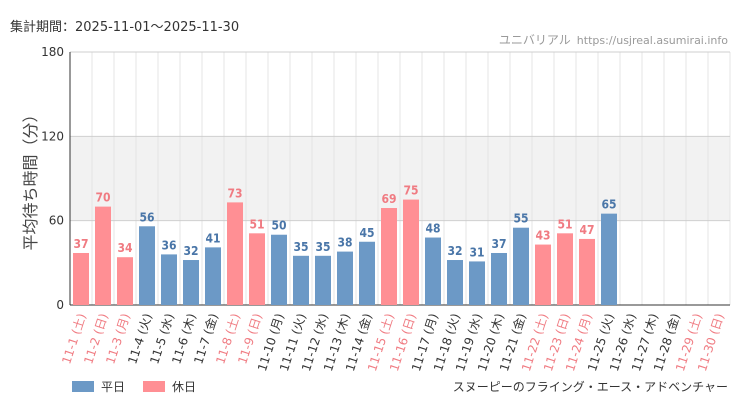 This screenshot has height=410, width=750. Describe the element at coordinates (83, 386) in the screenshot. I see `legend-weekday-swatch` at that location.